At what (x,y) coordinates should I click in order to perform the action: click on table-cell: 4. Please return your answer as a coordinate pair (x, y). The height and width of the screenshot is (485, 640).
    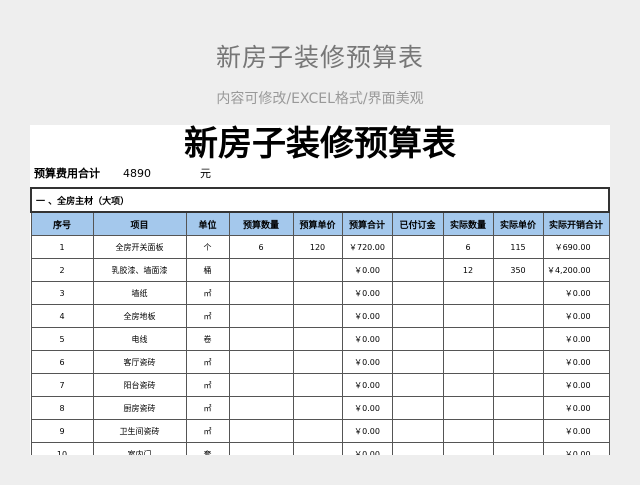
    Looking at the image, I should click on (62, 316).